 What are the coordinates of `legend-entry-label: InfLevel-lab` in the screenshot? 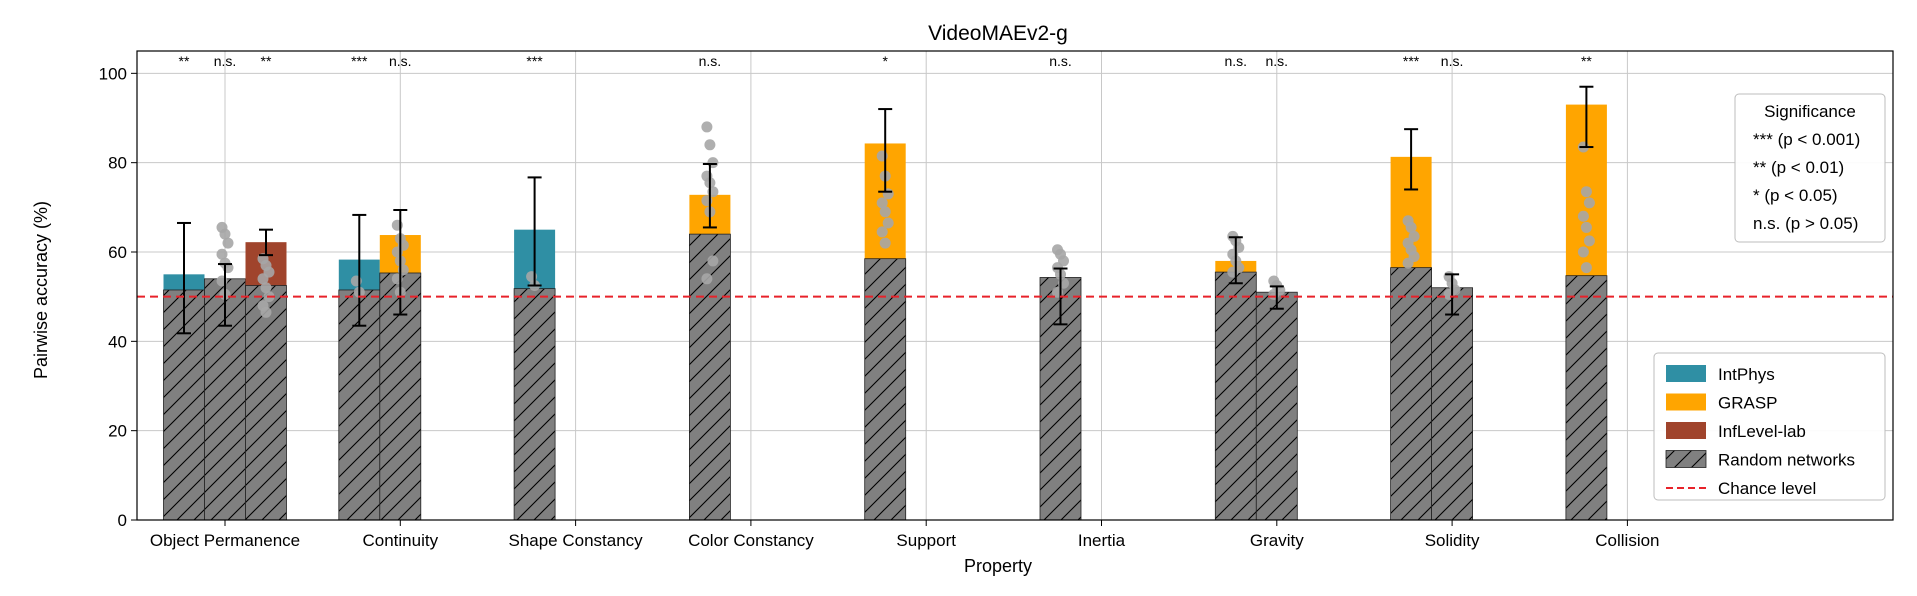 It's located at (1762, 431).